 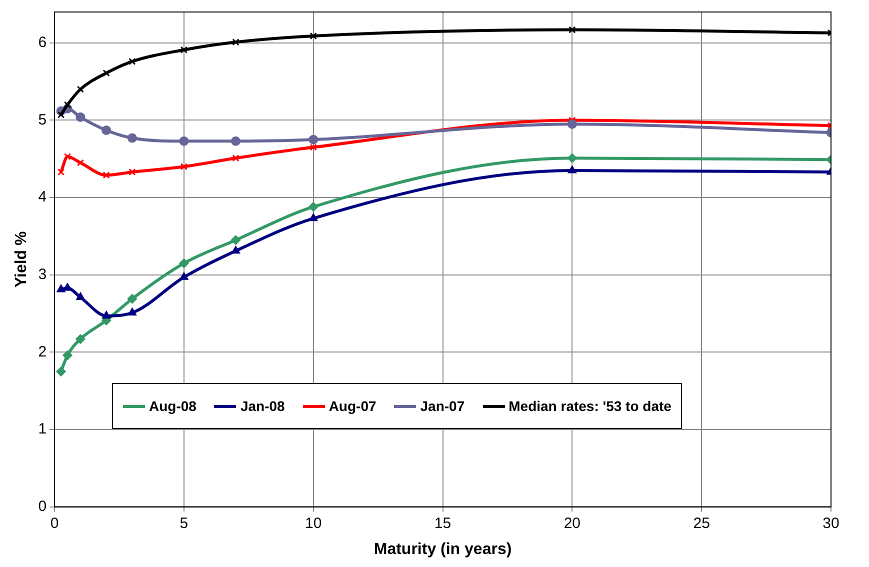 What do you see at coordinates (42, 43) in the screenshot?
I see `y-tick-label: 6` at bounding box center [42, 43].